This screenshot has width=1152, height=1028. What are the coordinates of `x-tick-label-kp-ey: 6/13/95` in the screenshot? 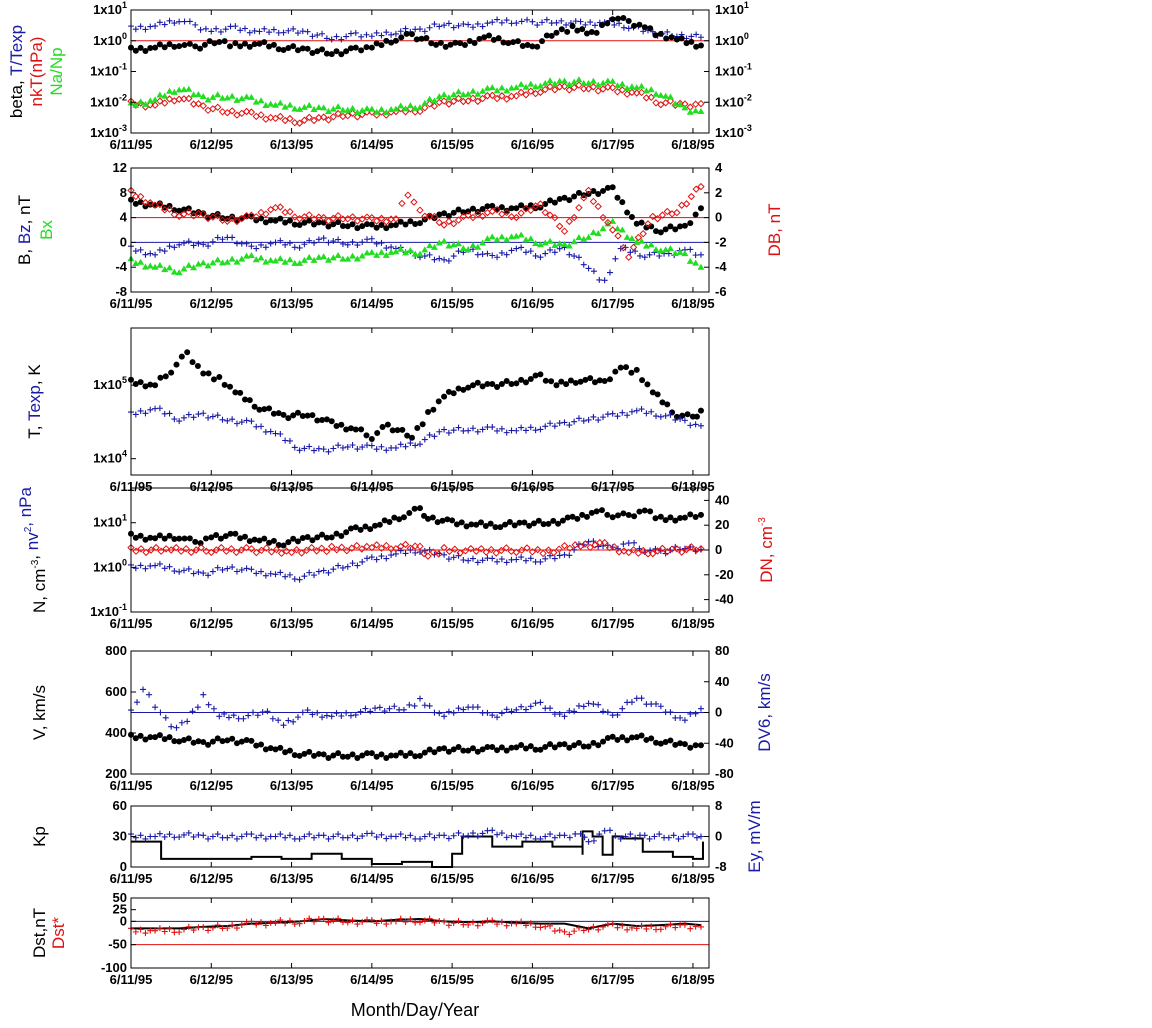 It's located at (291, 878).